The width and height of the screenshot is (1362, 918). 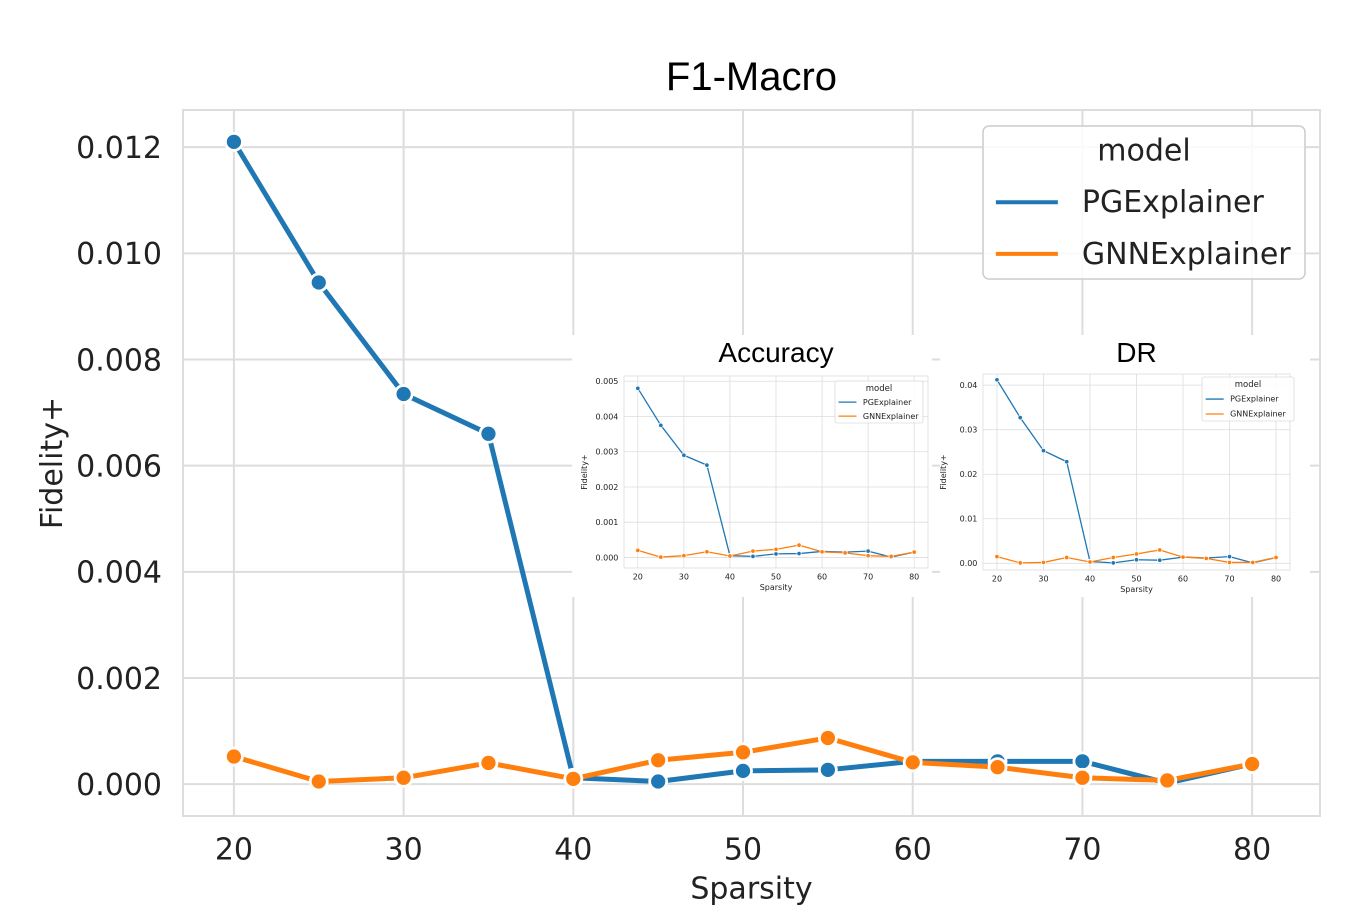 I want to click on y-tick-label: 0.000, so click(x=119, y=785).